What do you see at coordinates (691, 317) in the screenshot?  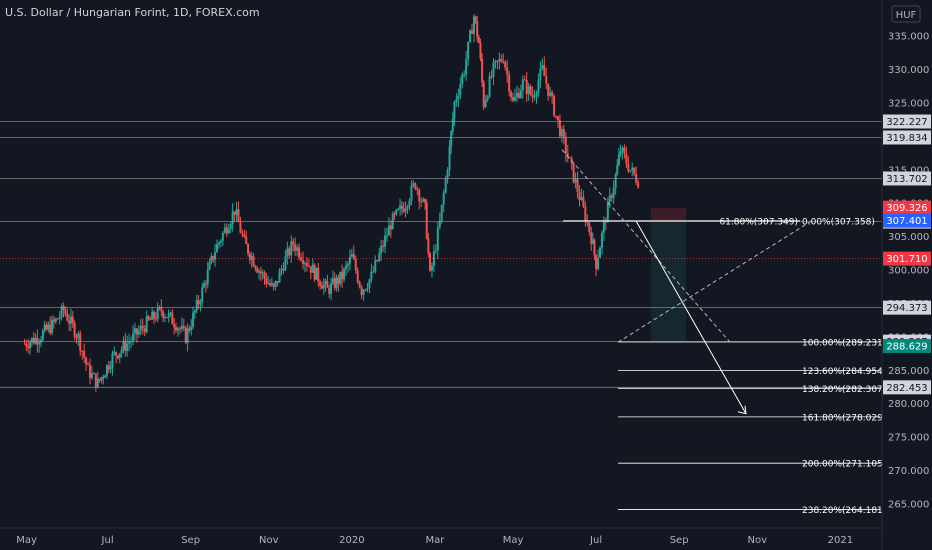 I see `projection-arrow-line` at bounding box center [691, 317].